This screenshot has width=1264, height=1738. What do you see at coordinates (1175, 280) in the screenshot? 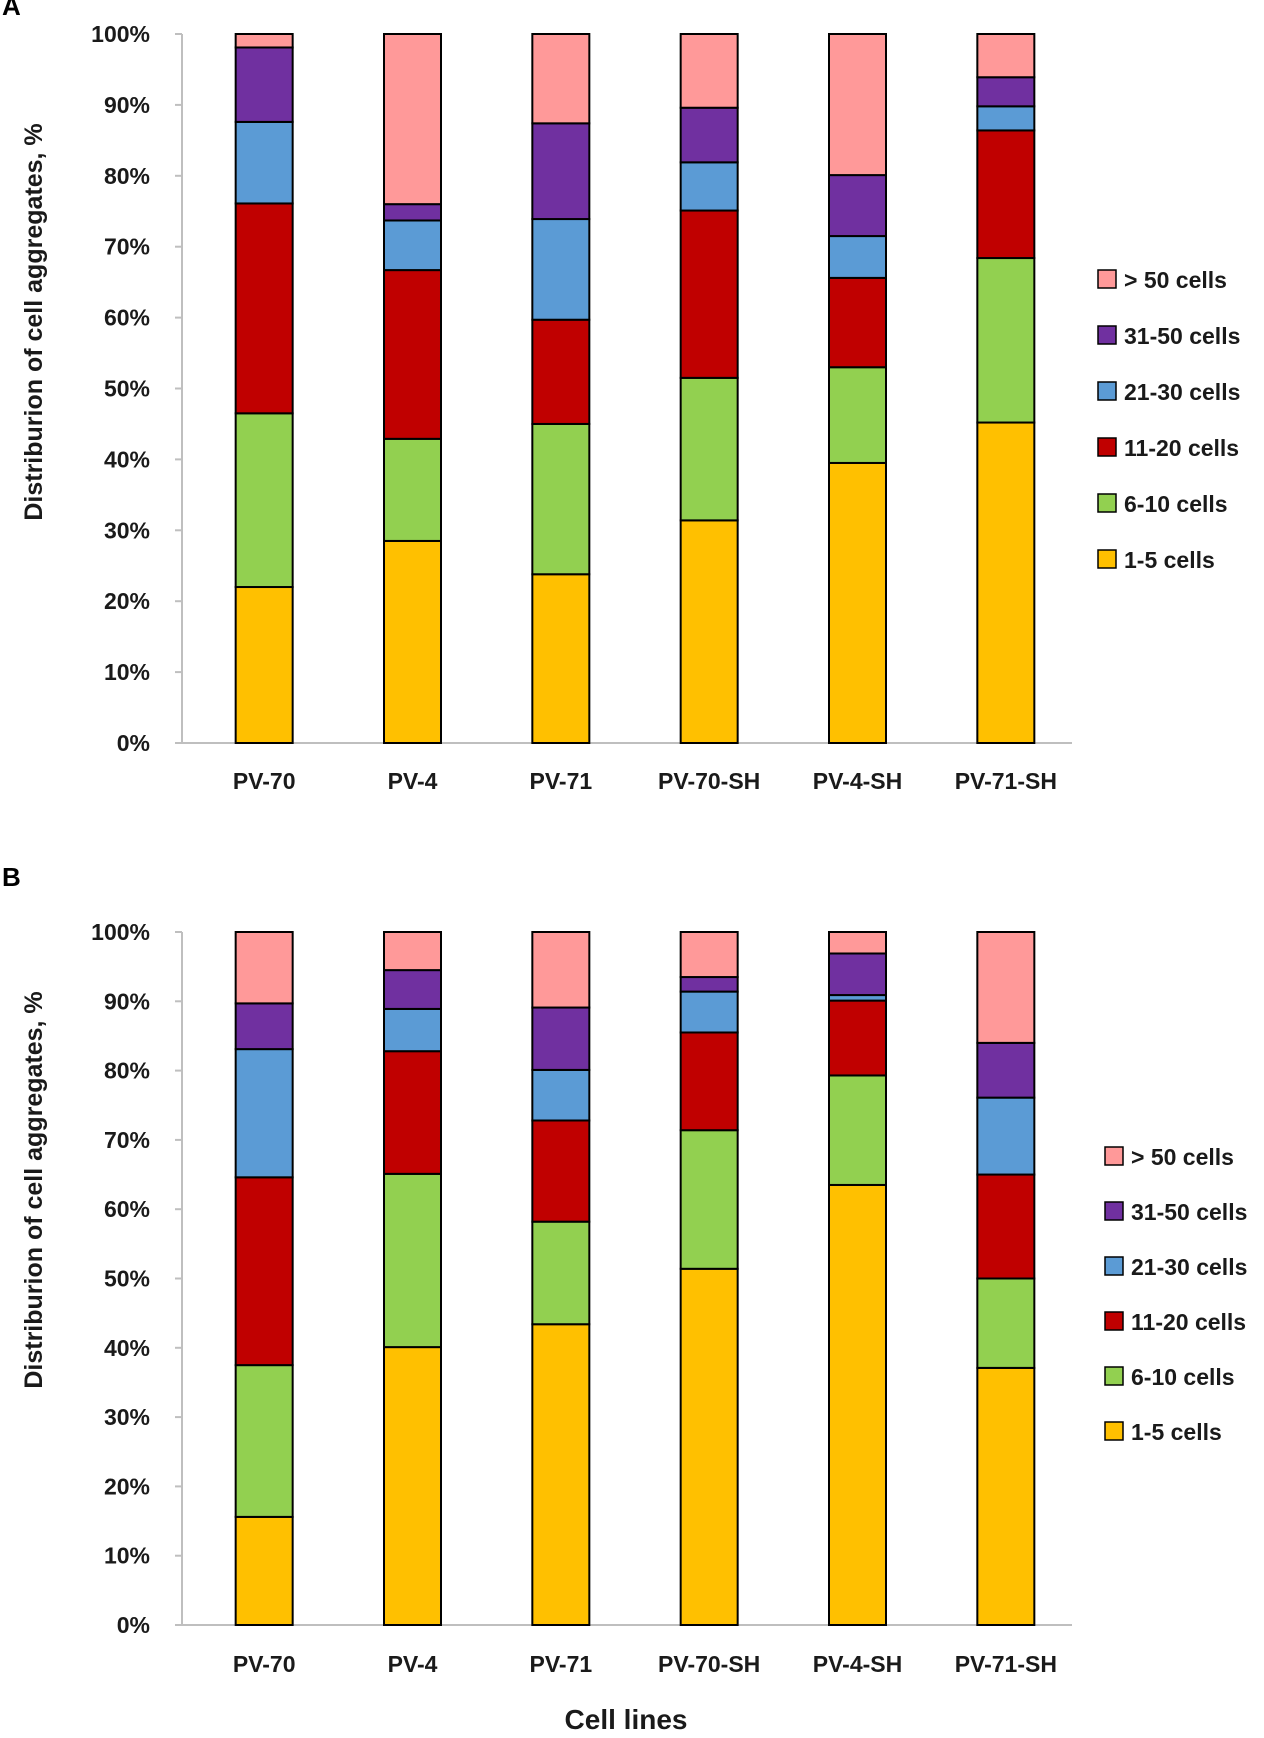
I see `legend-label: > 50 cells` at bounding box center [1175, 280].